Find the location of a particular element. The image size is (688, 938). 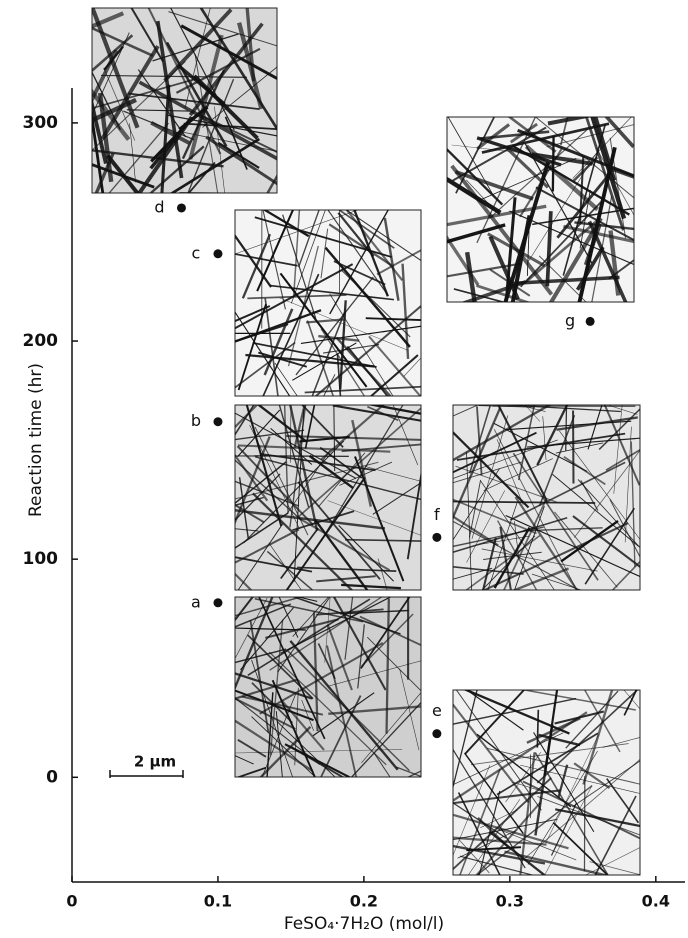

data-point is located at coordinates (590, 321).